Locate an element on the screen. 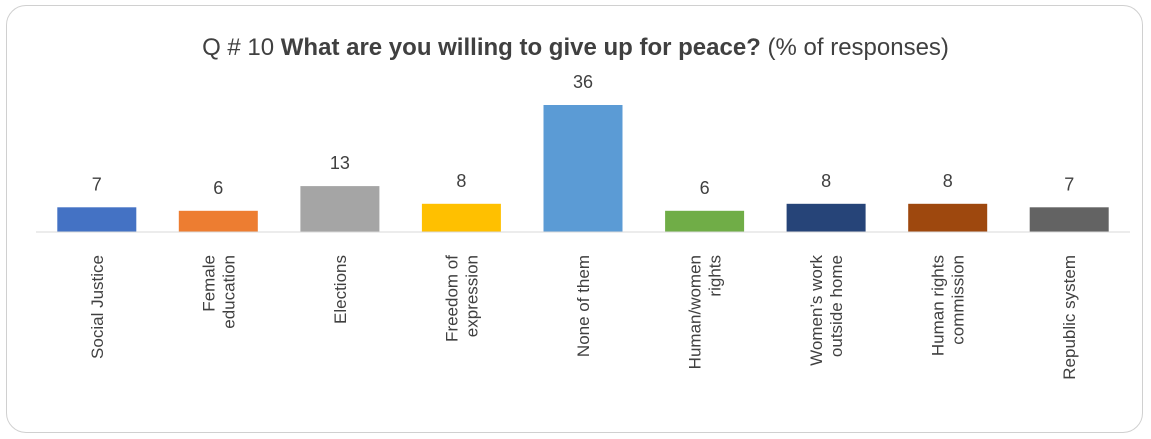 This screenshot has width=1151, height=439. value-label-7: 8 is located at coordinates (948, 181).